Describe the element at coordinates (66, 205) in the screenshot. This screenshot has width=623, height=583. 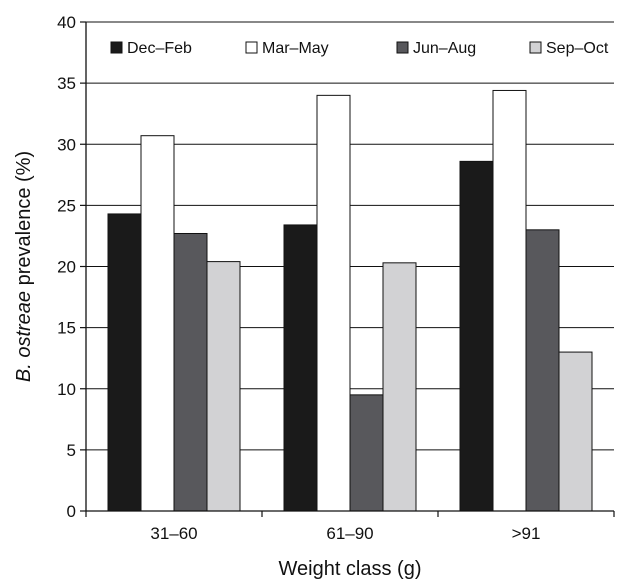
I see `y-tick-label: 25` at that location.